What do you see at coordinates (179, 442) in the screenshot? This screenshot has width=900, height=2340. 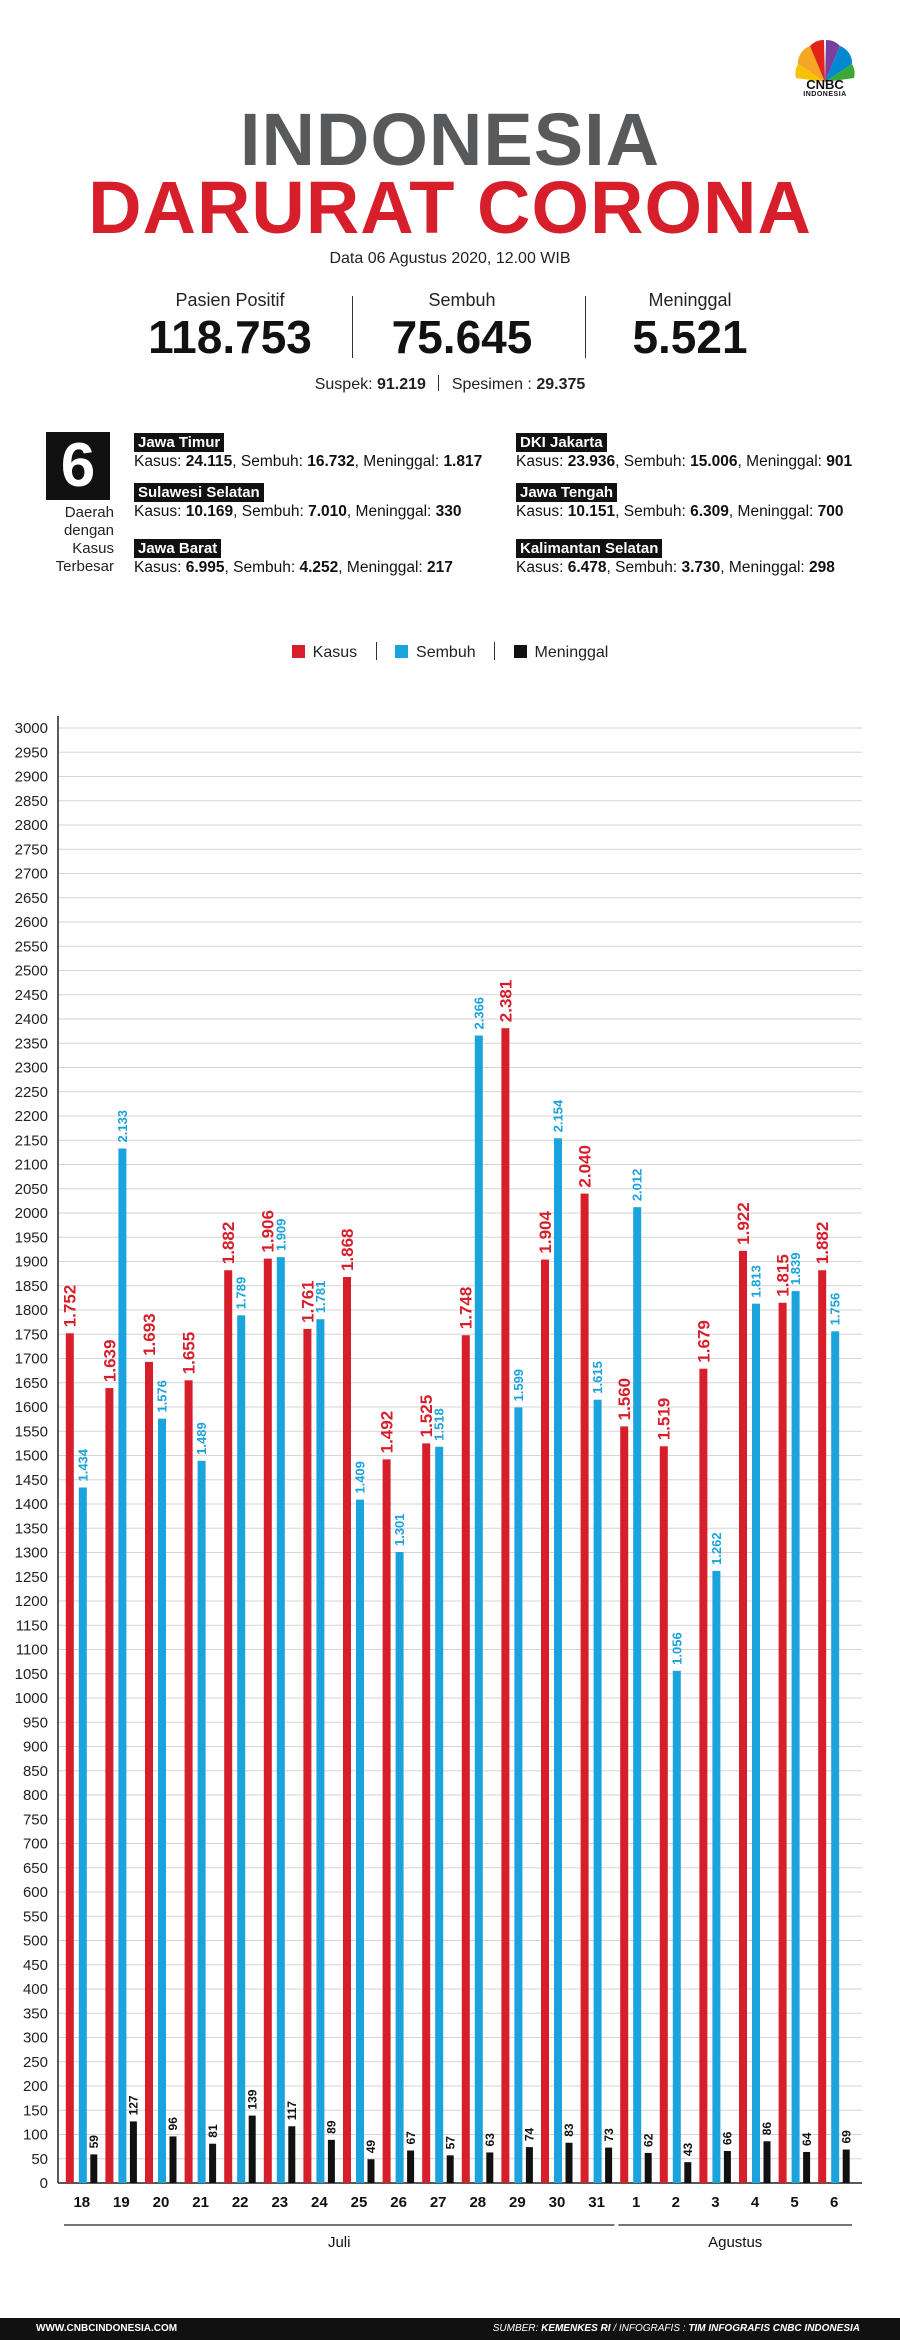 I see `region-name: Jawa Timur` at bounding box center [179, 442].